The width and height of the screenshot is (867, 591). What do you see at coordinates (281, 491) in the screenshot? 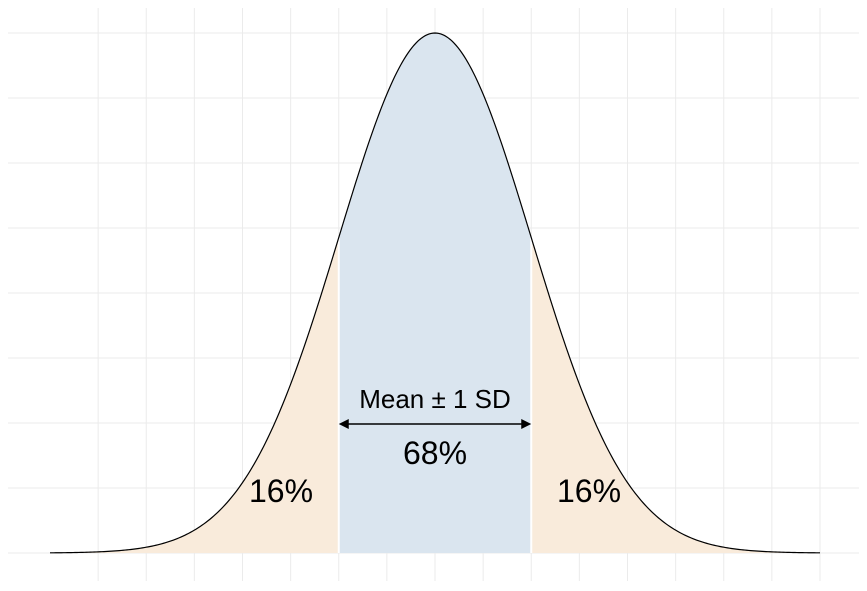
I see `left-tail-percentage-label: 16%` at bounding box center [281, 491].